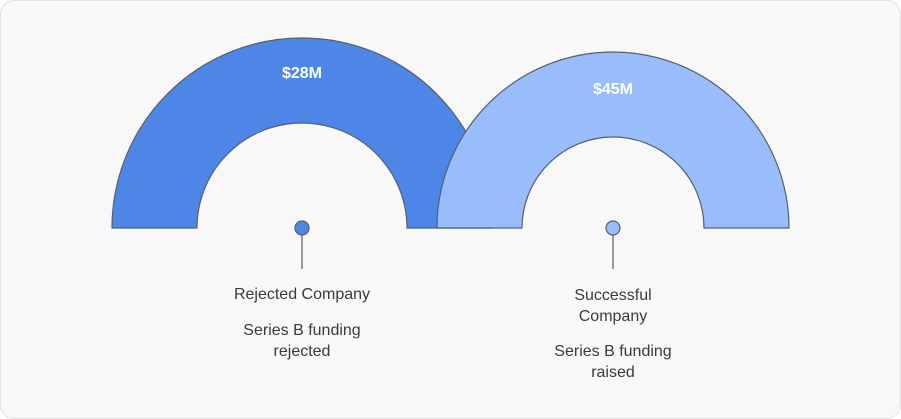  Describe the element at coordinates (302, 73) in the screenshot. I see `value-label: $28M` at that location.